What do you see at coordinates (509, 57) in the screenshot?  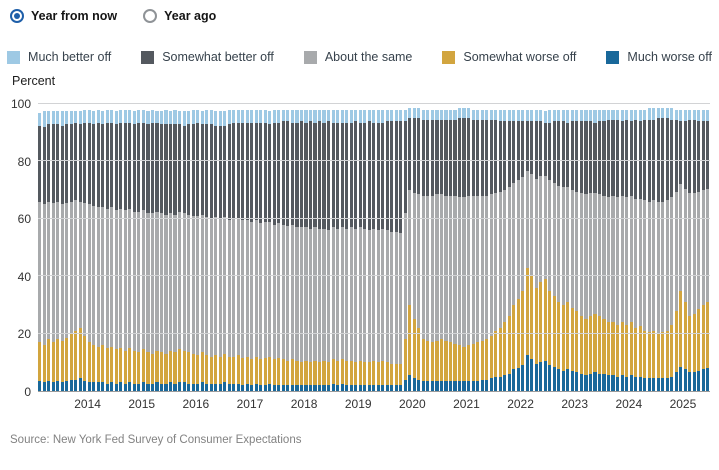 I see `legend-item: Somewhat worse off` at bounding box center [509, 57].